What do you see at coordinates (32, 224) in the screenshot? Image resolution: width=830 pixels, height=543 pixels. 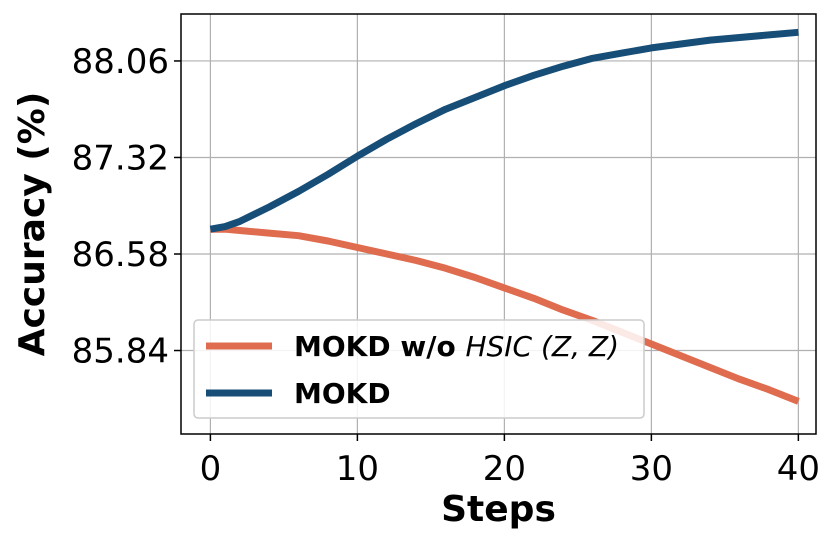 I see `y-axis-title: Accuracy (%)` at bounding box center [32, 224].